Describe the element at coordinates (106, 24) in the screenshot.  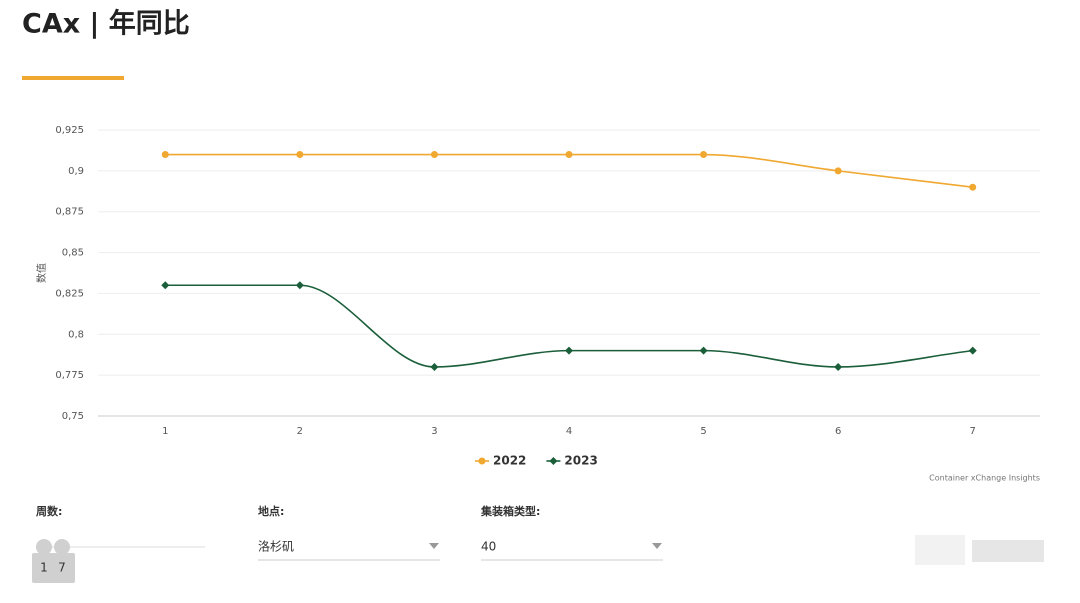
I see `page-title: CAx | 年同比` at that location.